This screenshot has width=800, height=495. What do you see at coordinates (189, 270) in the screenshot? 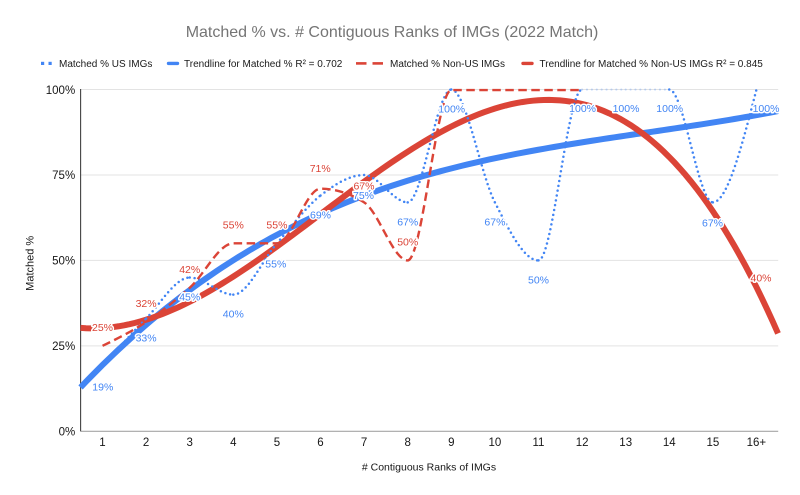
I see `svg-text: 42%` at bounding box center [189, 270].